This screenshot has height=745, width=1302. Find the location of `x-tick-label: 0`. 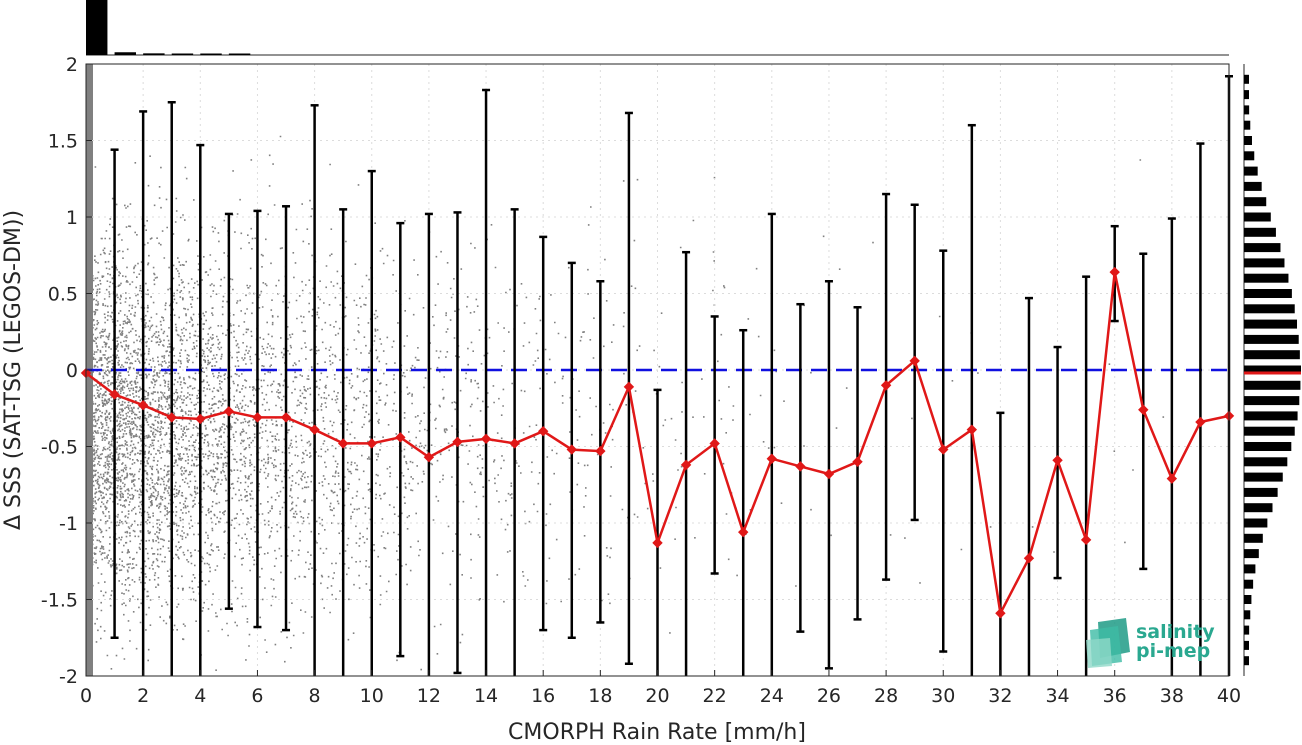

x-tick-label: 0 is located at coordinates (86, 696).